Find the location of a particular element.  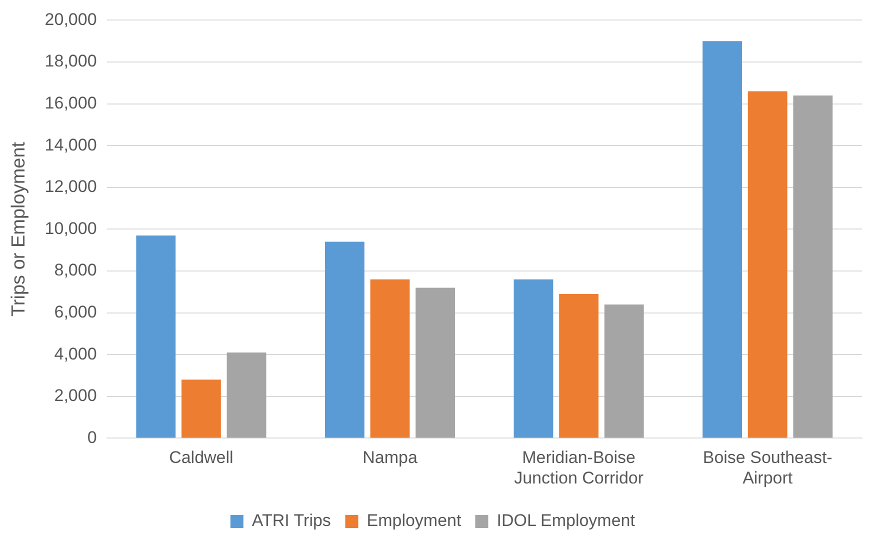

y-tick-label: 10,000 is located at coordinates (70, 228).